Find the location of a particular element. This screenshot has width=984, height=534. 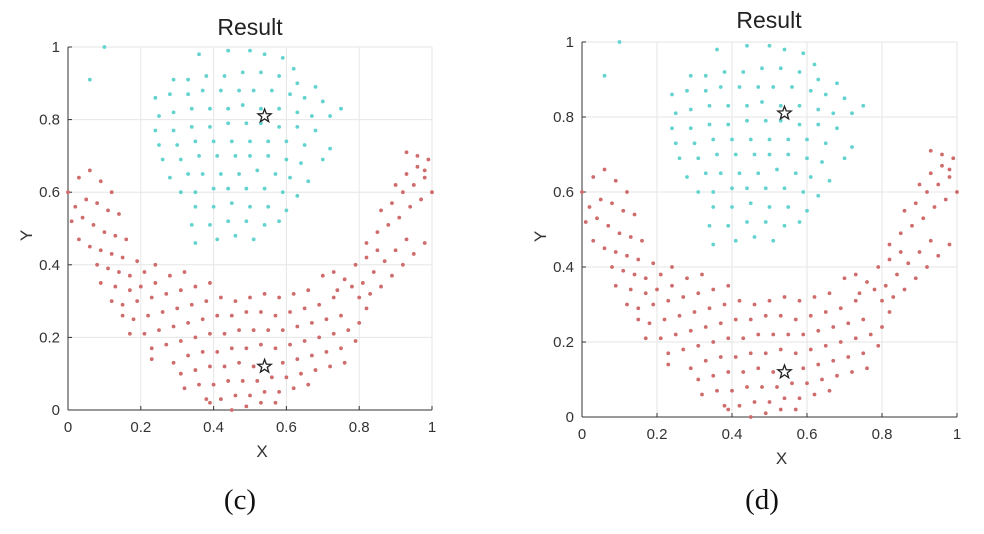

y-tick-label-c: 1 is located at coordinates (56, 47).